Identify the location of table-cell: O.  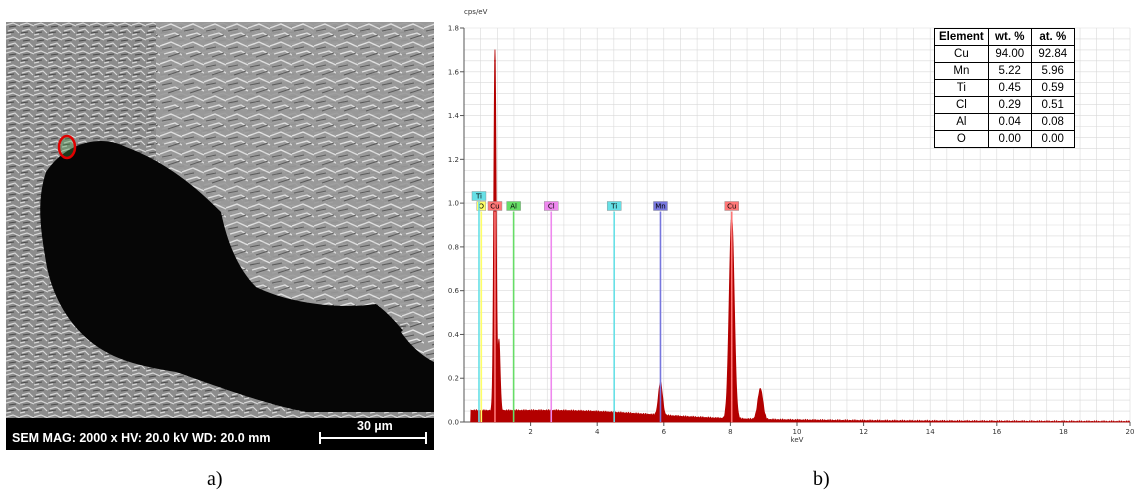
(961, 139).